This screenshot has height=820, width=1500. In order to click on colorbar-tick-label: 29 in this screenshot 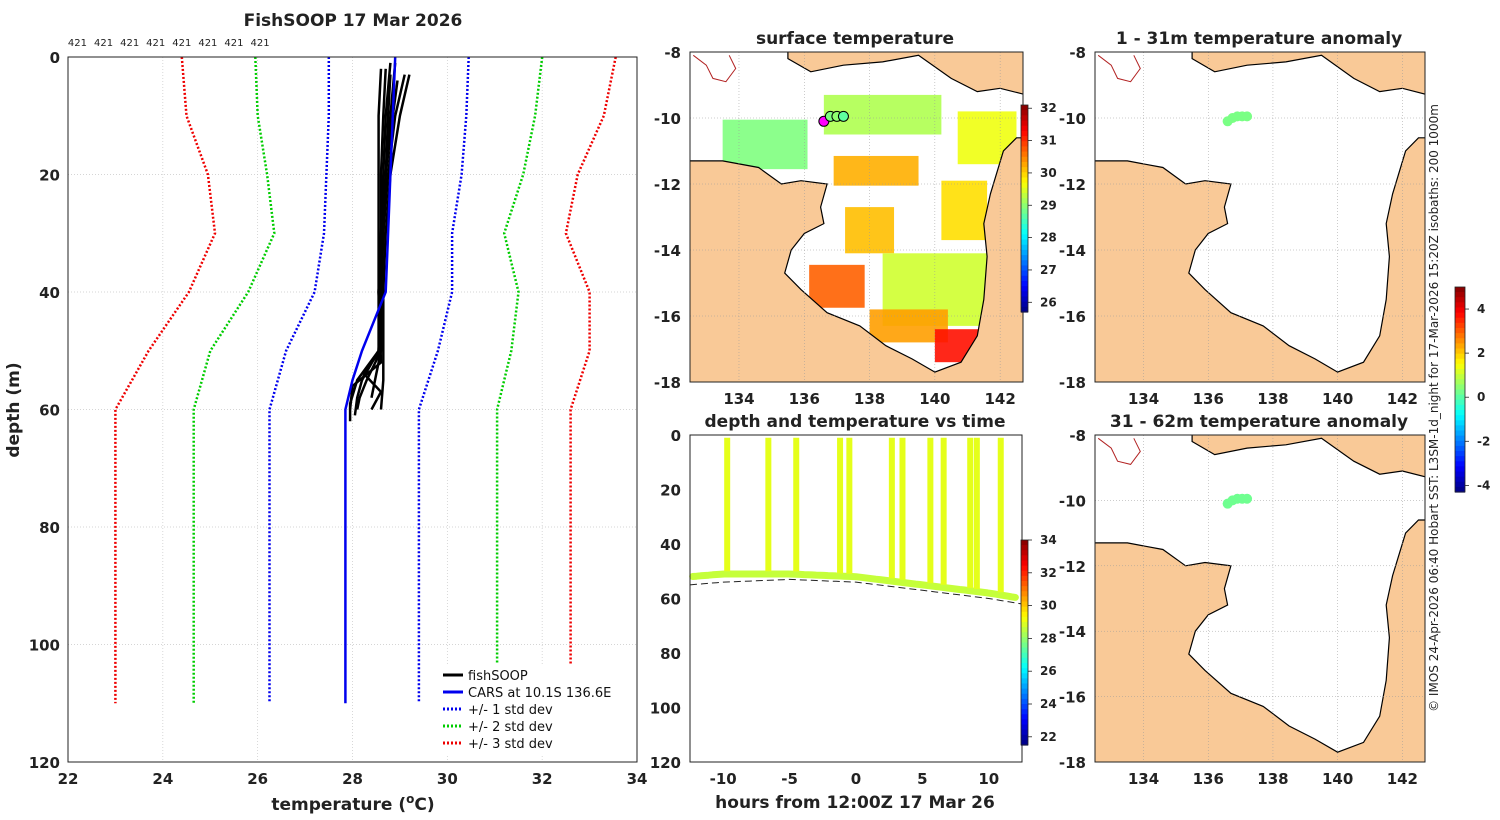, I will do `click(1048, 205)`.